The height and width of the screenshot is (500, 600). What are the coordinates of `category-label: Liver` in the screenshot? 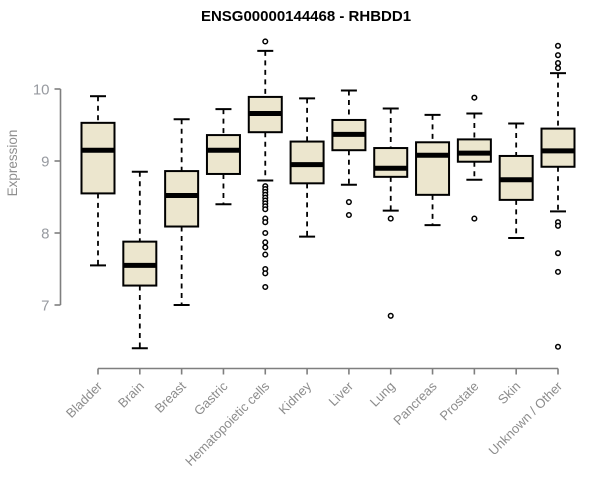 It's located at (340, 393).